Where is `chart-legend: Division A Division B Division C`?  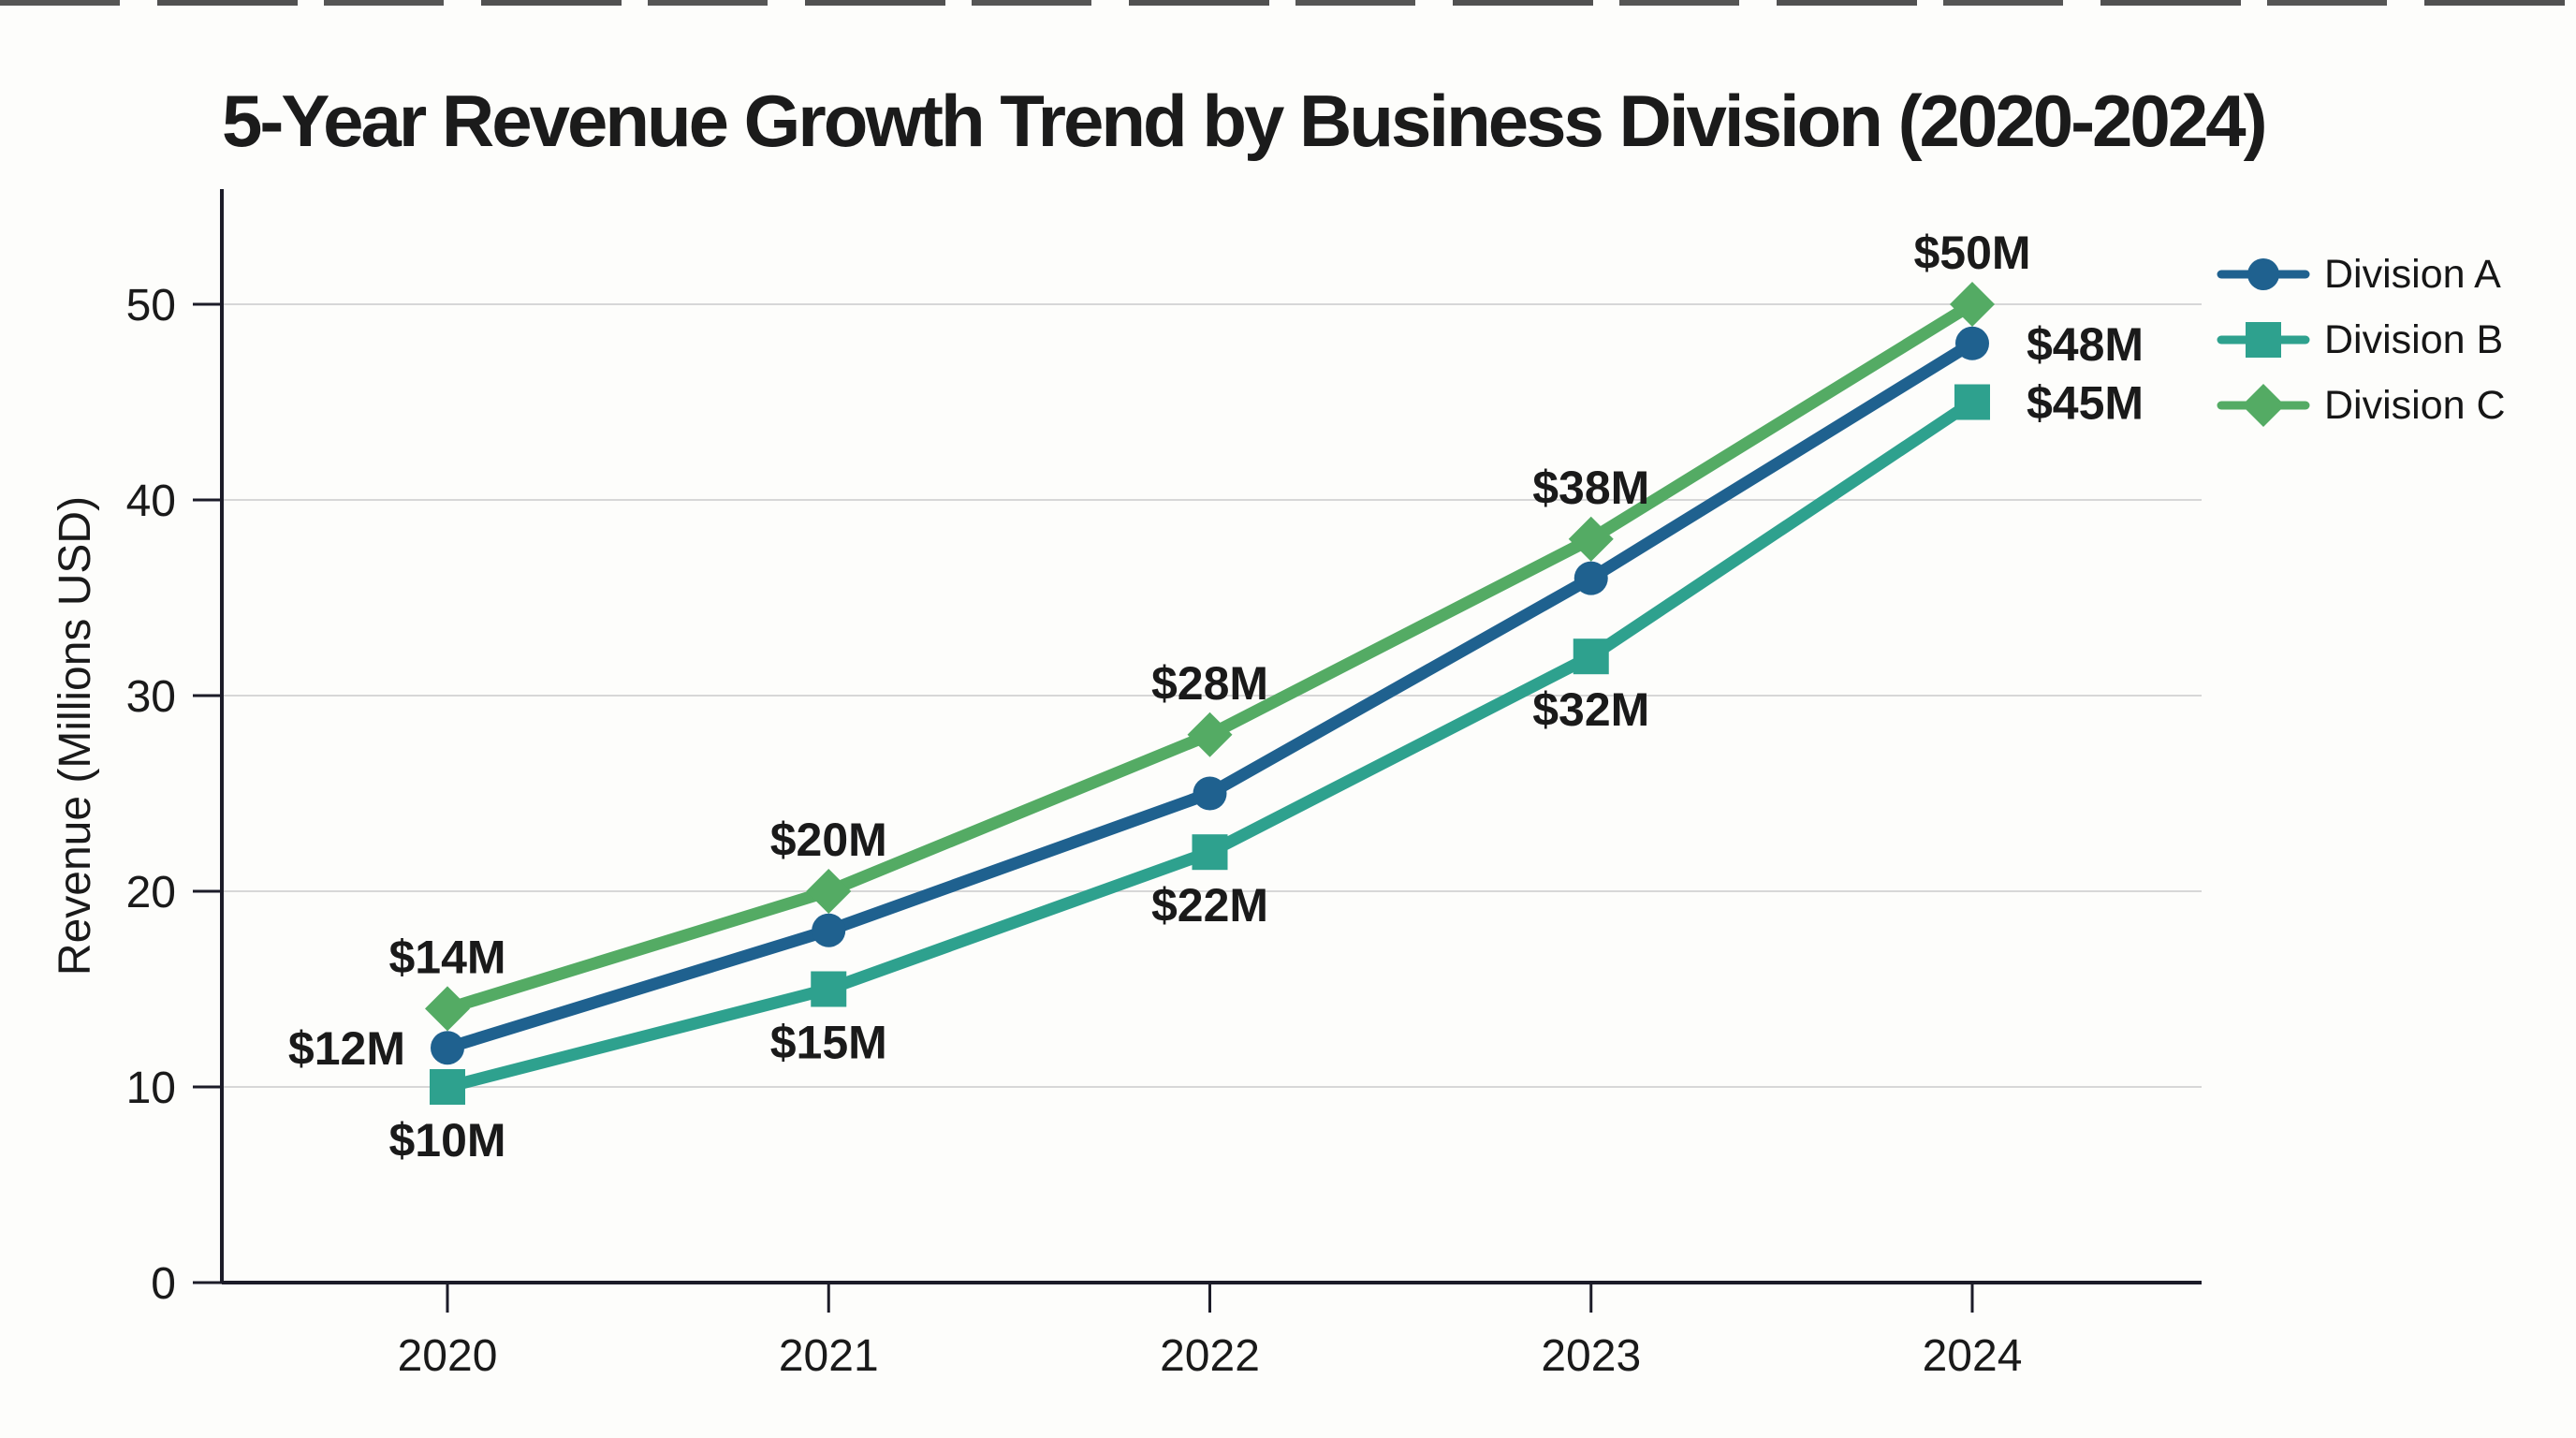
chart-legend: Division A Division B Division C is located at coordinates (2361, 340).